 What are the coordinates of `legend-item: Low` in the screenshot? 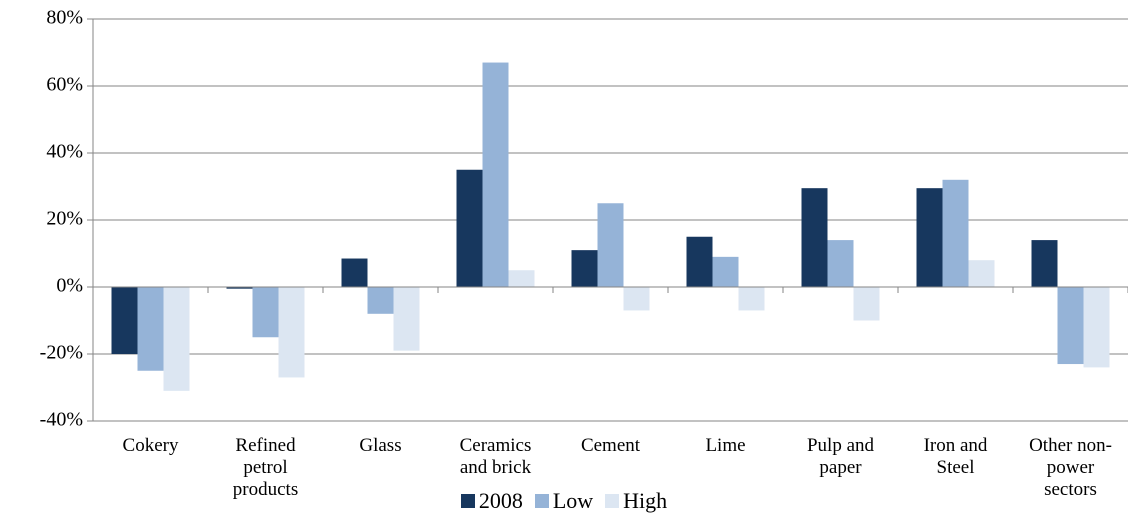 It's located at (564, 501).